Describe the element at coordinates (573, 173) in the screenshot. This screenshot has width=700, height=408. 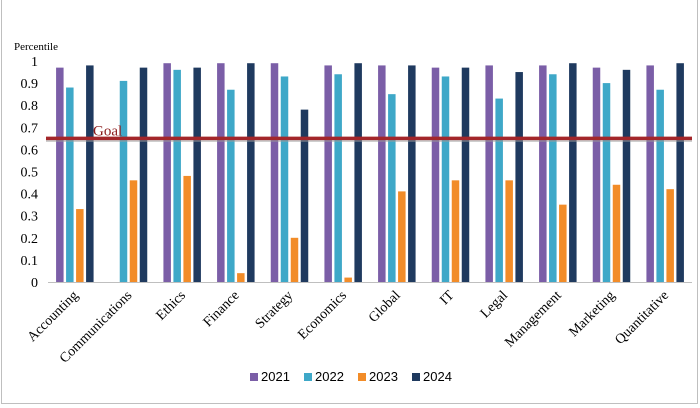
I see `bar-2024-management` at that location.